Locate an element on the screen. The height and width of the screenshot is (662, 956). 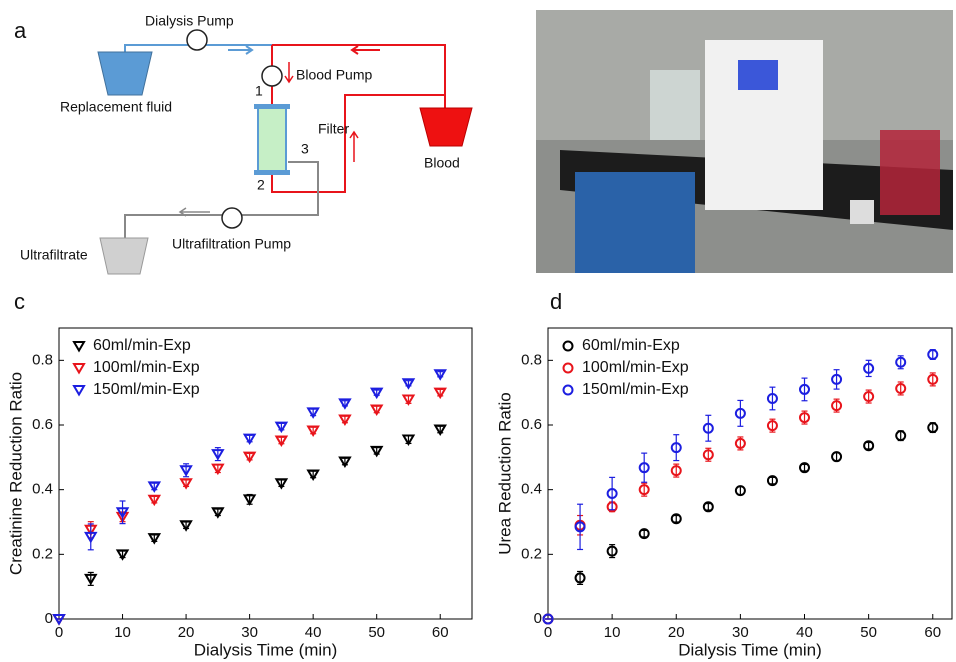
x-tick-label: 10 is located at coordinates (612, 632).